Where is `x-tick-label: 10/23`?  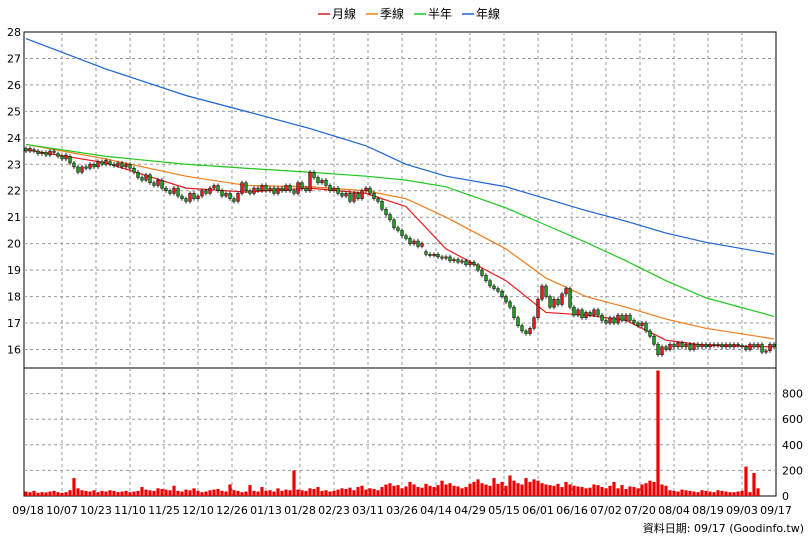
x-tick-label: 10/23 is located at coordinates (96, 510).